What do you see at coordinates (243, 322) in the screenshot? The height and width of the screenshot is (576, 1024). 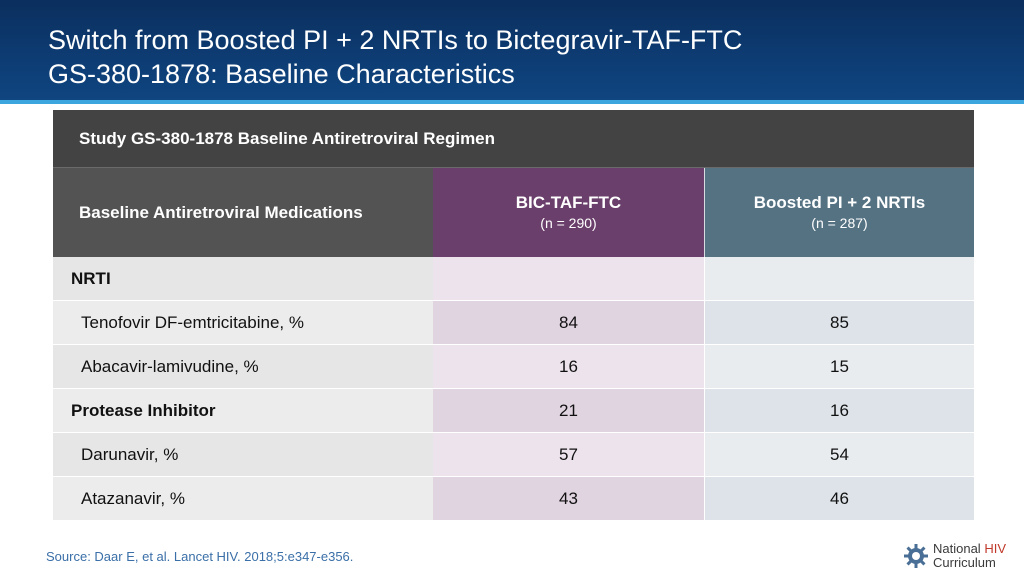 I see `row-label: Tenofovir DF-emtricitabine, %` at bounding box center [243, 322].